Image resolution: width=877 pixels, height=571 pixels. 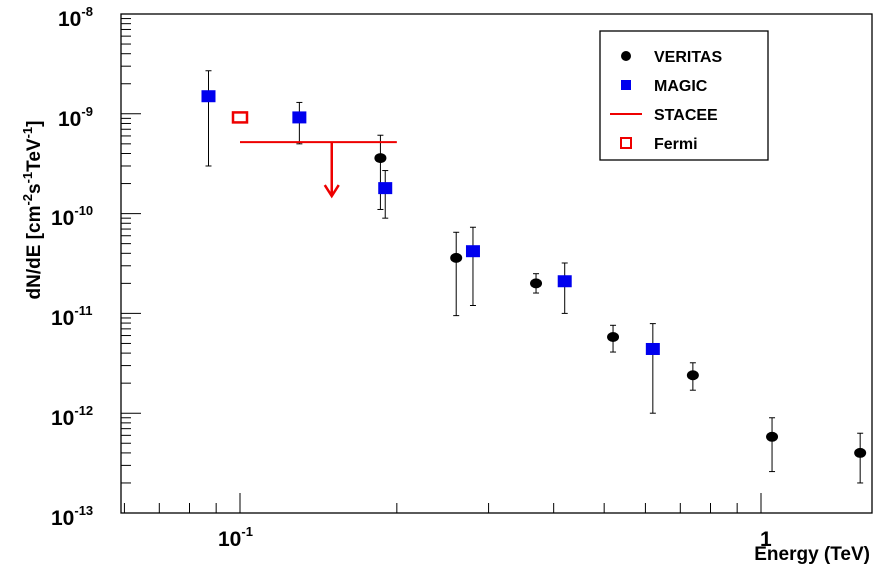 What do you see at coordinates (626, 85) in the screenshot?
I see `legend-marker-magic` at bounding box center [626, 85].